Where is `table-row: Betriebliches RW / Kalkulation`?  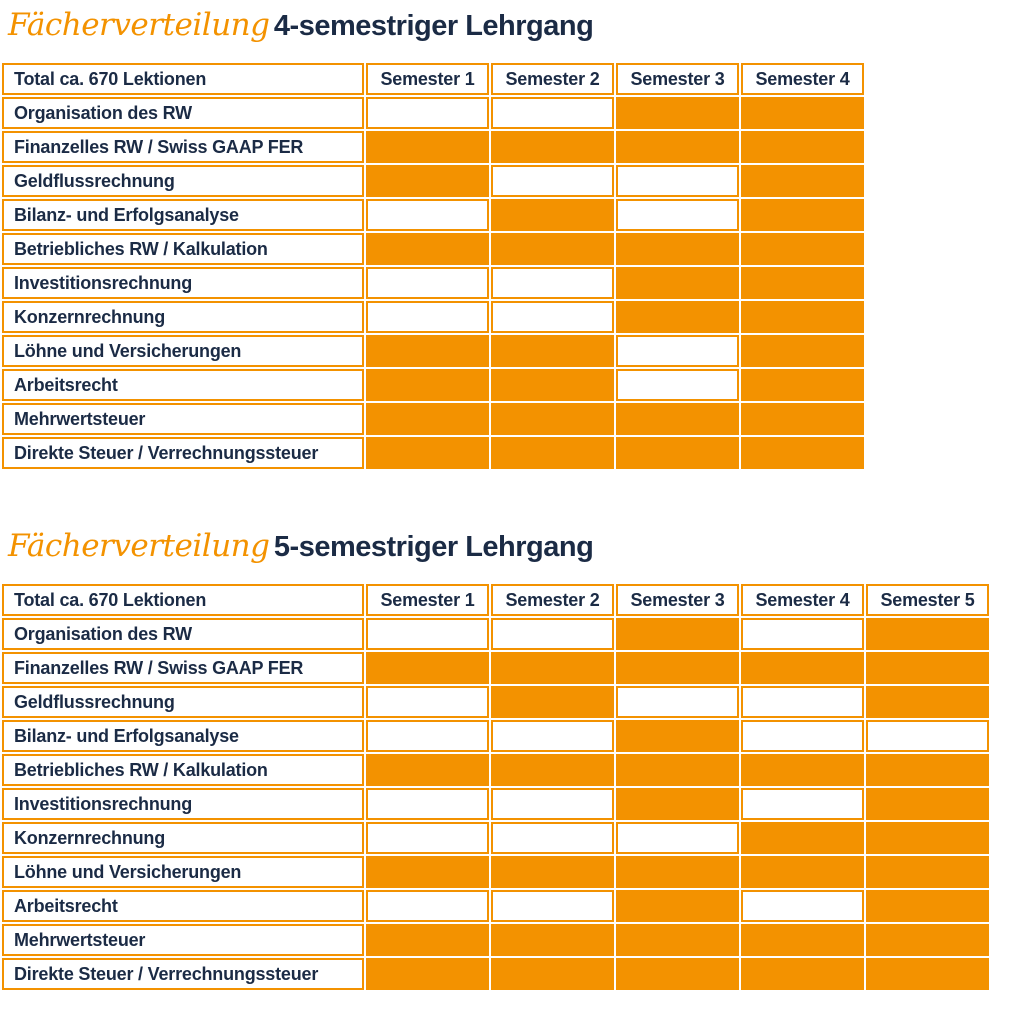 table-row: Betriebliches RW / Kalkulation is located at coordinates (433, 249).